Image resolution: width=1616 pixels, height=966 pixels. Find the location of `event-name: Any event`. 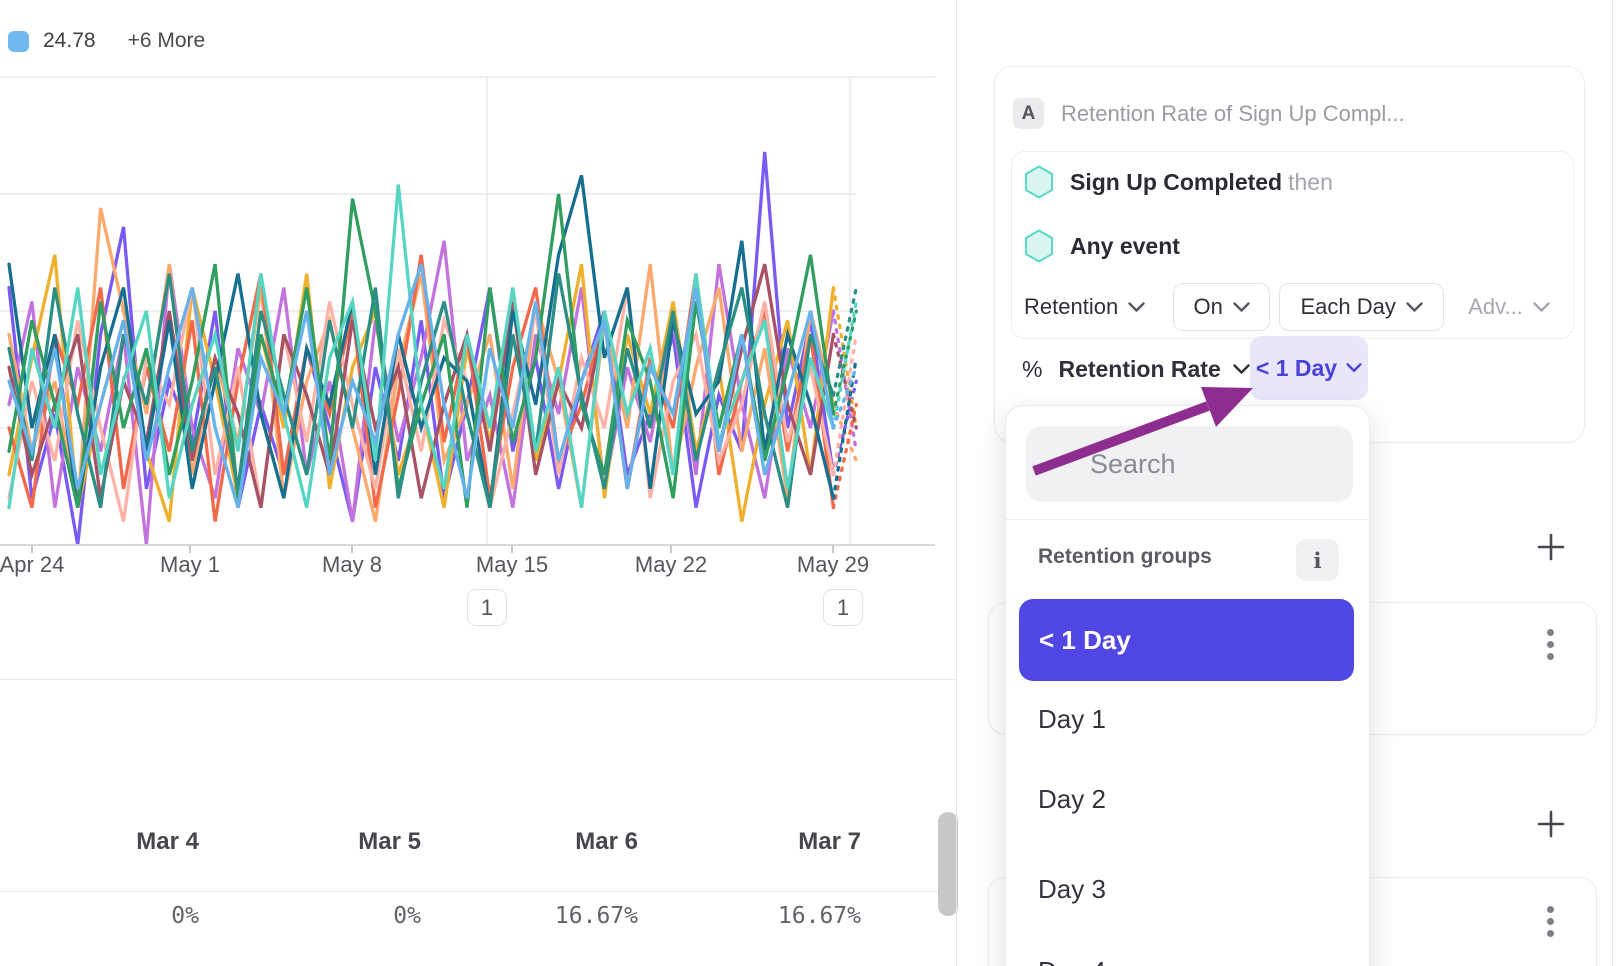

event-name: Any event is located at coordinates (1125, 245).